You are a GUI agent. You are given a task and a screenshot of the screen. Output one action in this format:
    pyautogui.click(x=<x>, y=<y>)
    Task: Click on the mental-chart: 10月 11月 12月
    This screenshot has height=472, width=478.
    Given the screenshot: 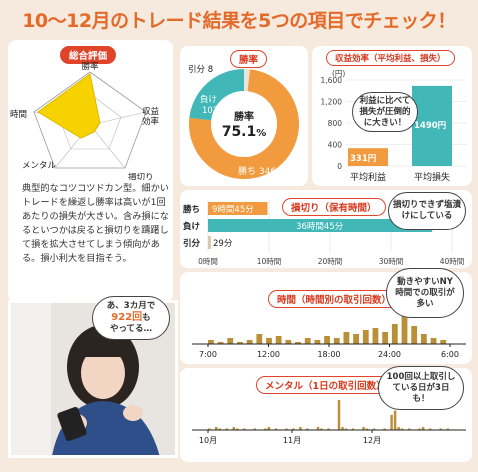 What is the action you would take?
    pyautogui.click(x=329, y=422)
    